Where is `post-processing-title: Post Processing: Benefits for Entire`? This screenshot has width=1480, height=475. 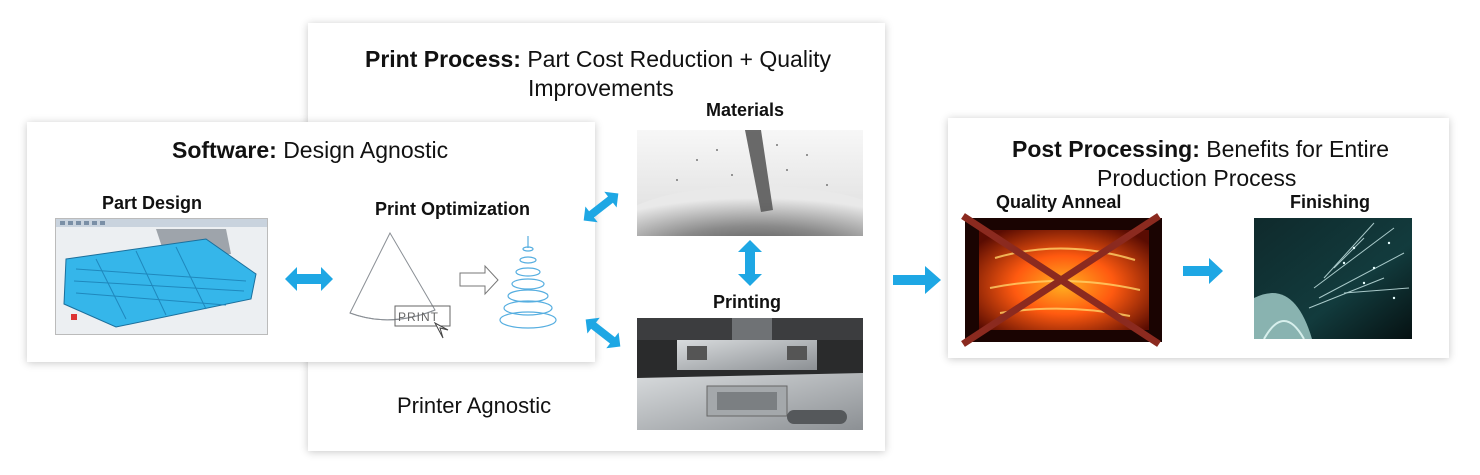
post-processing-title: Post Processing: Benefits for Entire is located at coordinates (1200, 149).